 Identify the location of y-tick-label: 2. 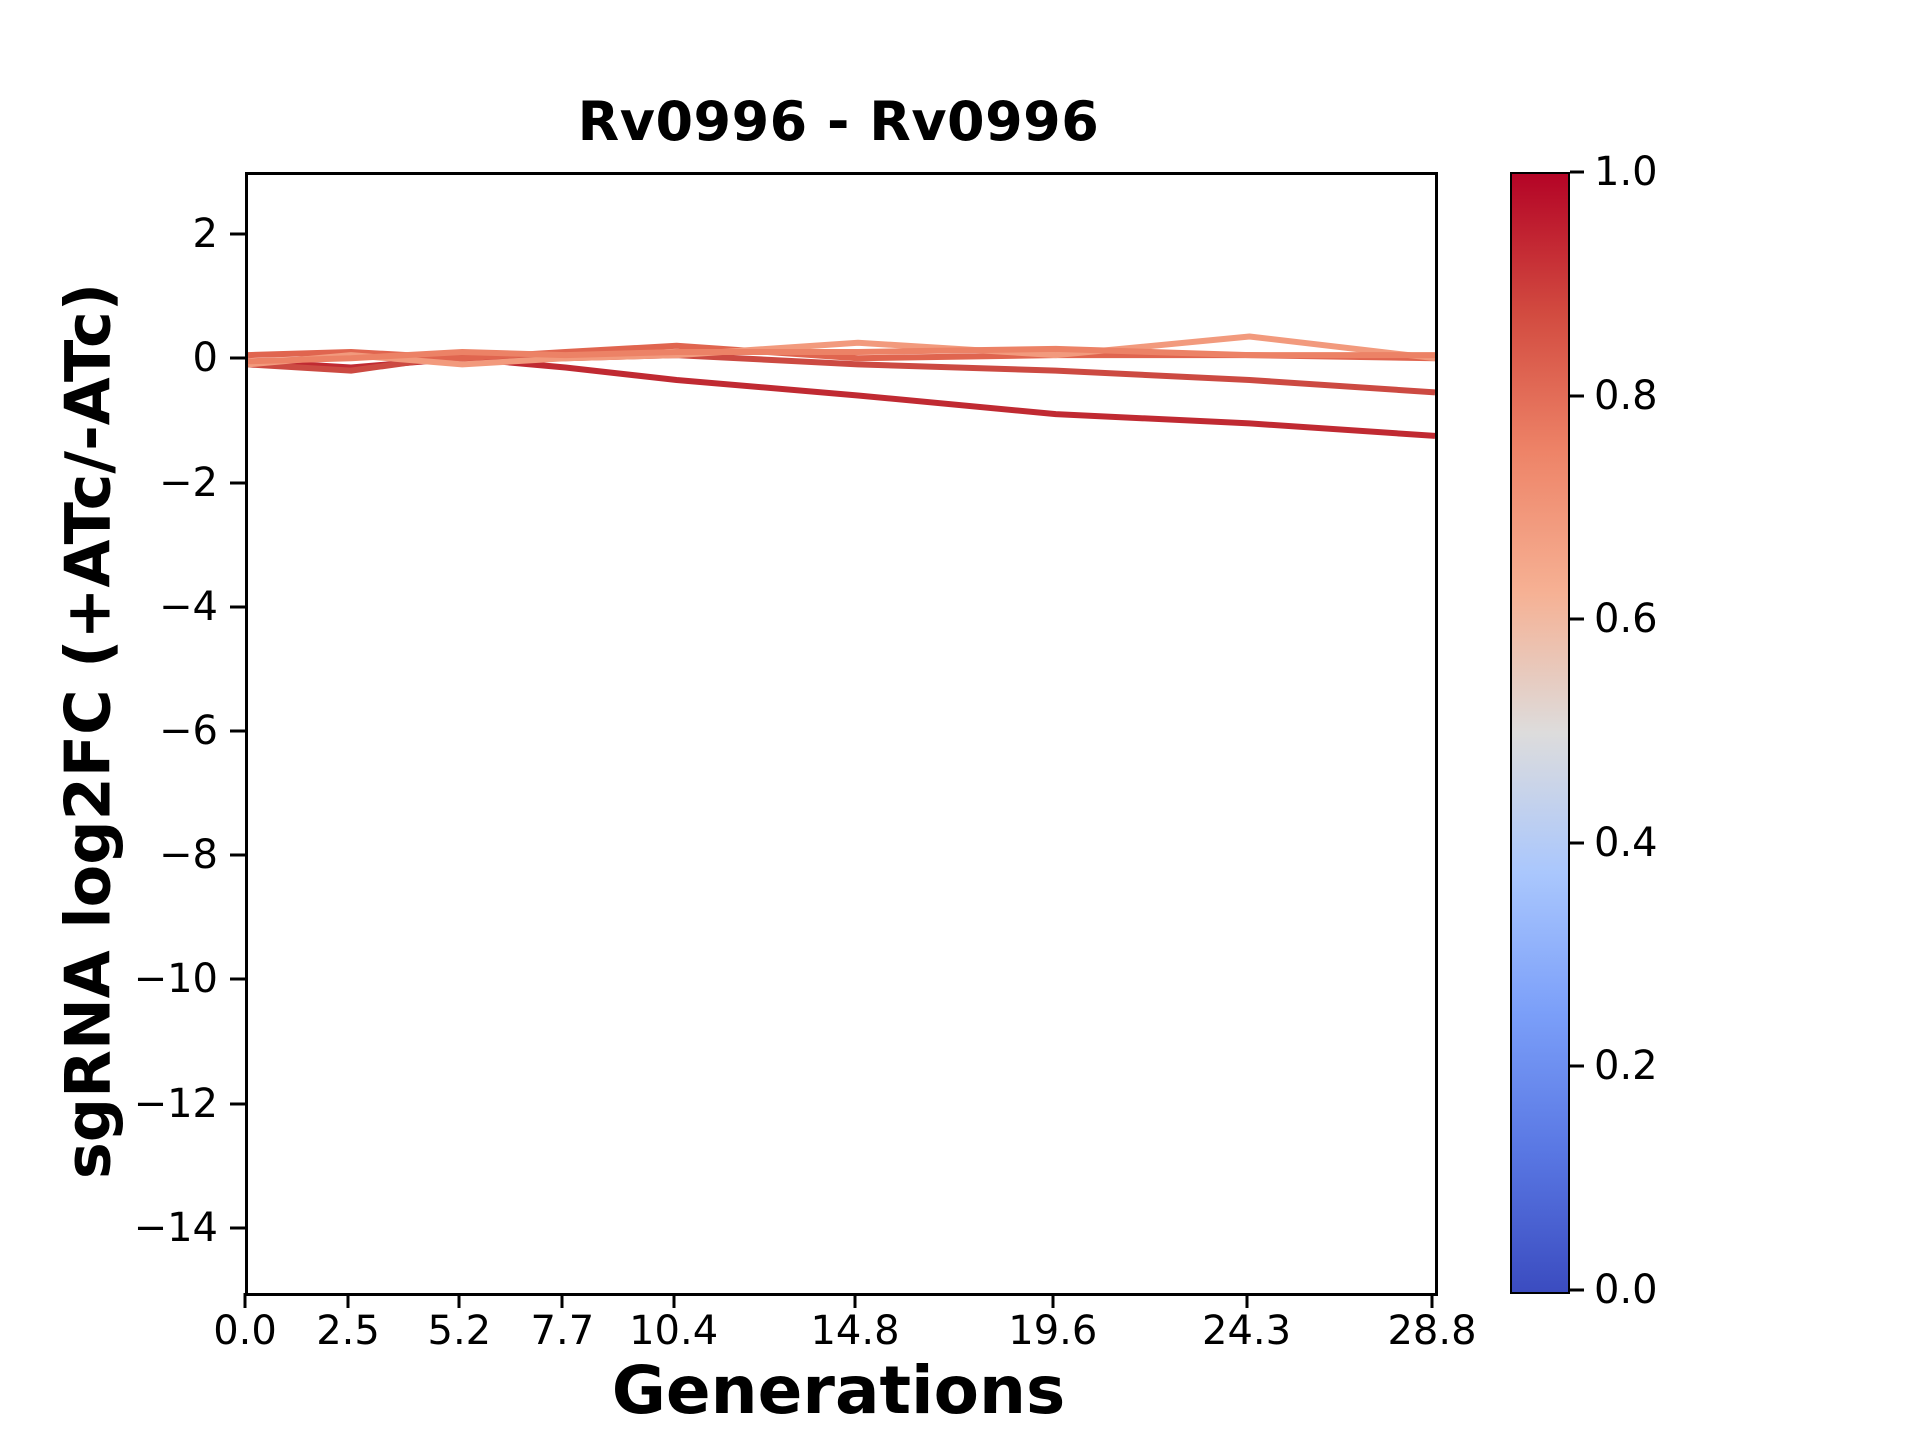
(205, 234).